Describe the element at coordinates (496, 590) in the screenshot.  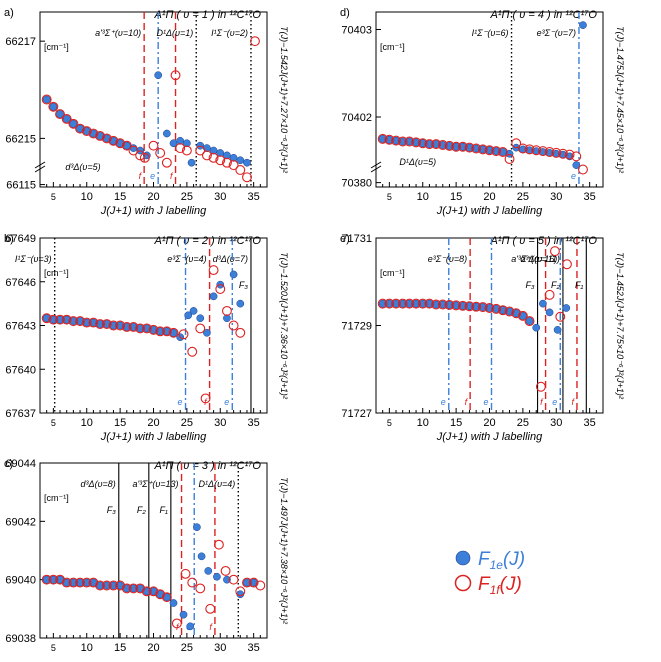
I see `legend-f1f-subscript: 1f` at that location.